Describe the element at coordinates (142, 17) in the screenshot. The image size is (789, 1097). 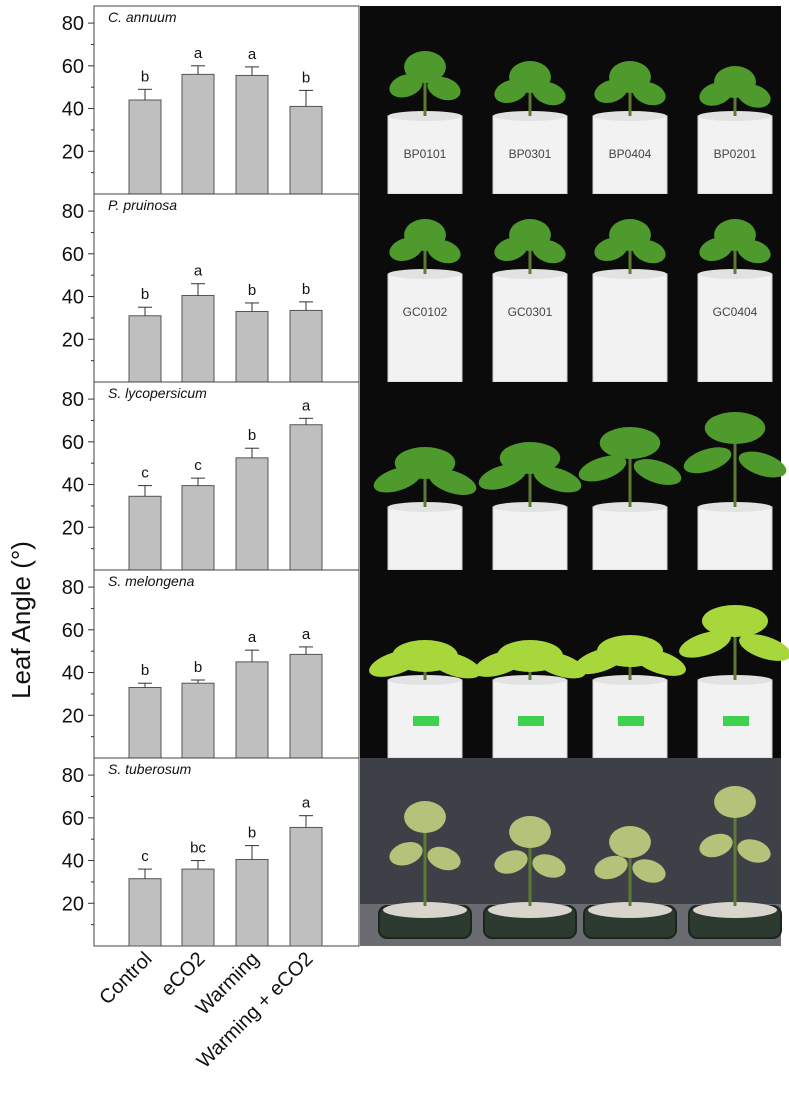
I see `panel-title: C. annuum` at that location.